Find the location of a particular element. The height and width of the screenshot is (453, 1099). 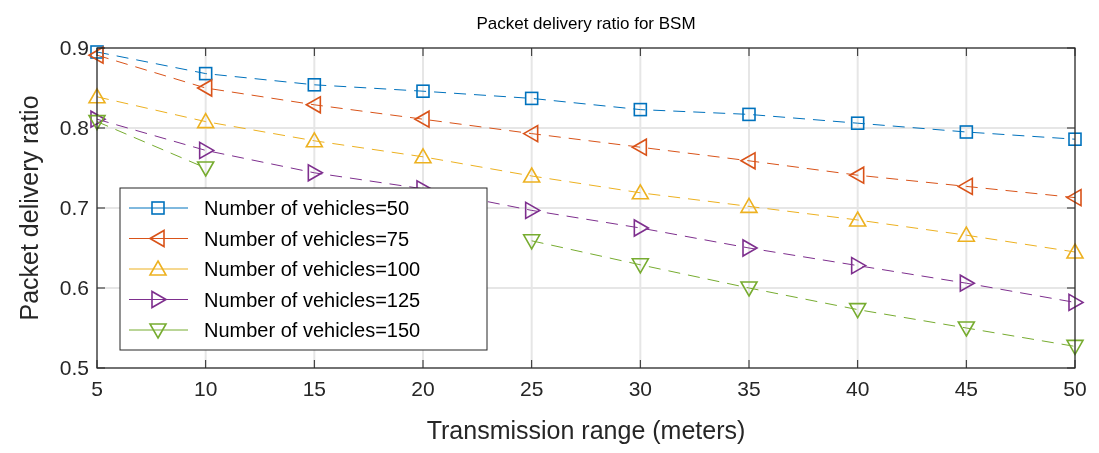

x-tick-label: 25 is located at coordinates (531, 388).